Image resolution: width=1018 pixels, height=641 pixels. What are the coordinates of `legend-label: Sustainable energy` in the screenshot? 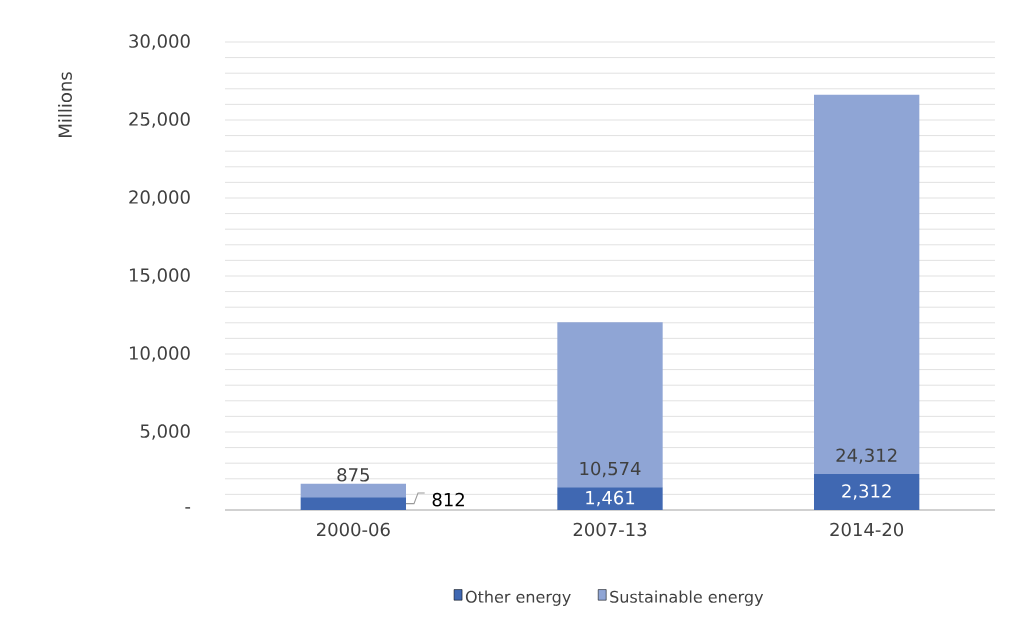 It's located at (687, 598).